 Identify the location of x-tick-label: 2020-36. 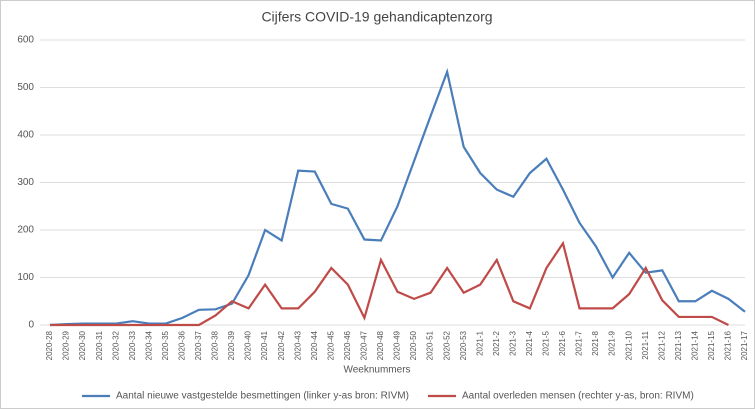
(181, 345).